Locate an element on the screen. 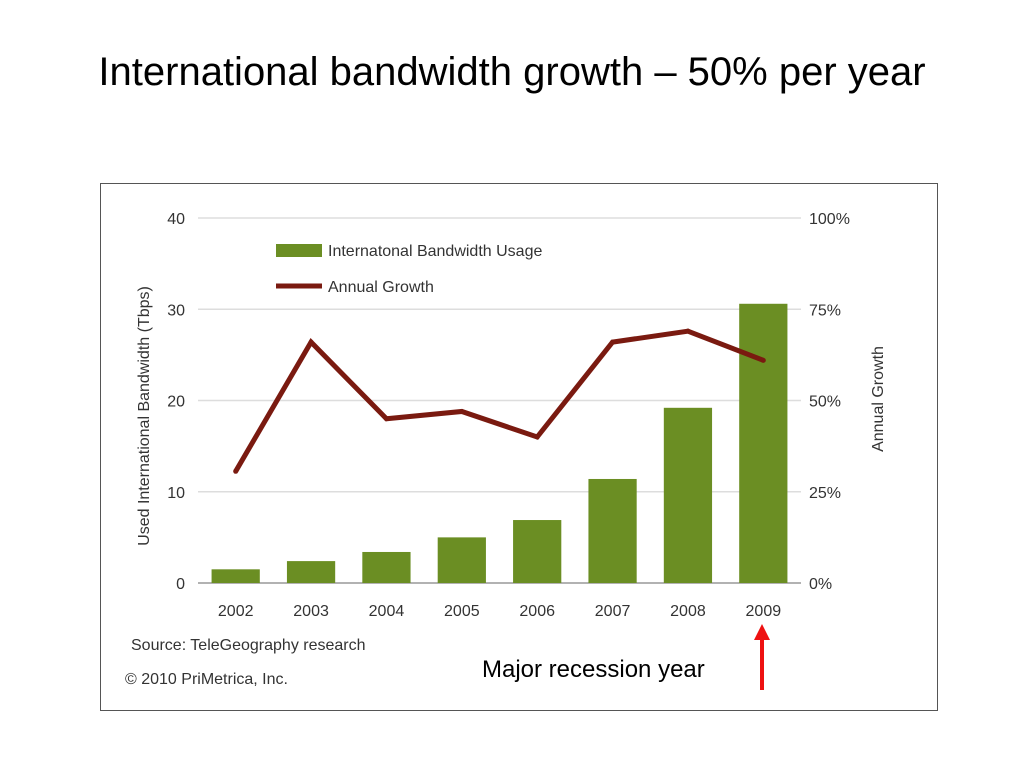  growth-point-2006 is located at coordinates (537, 437).